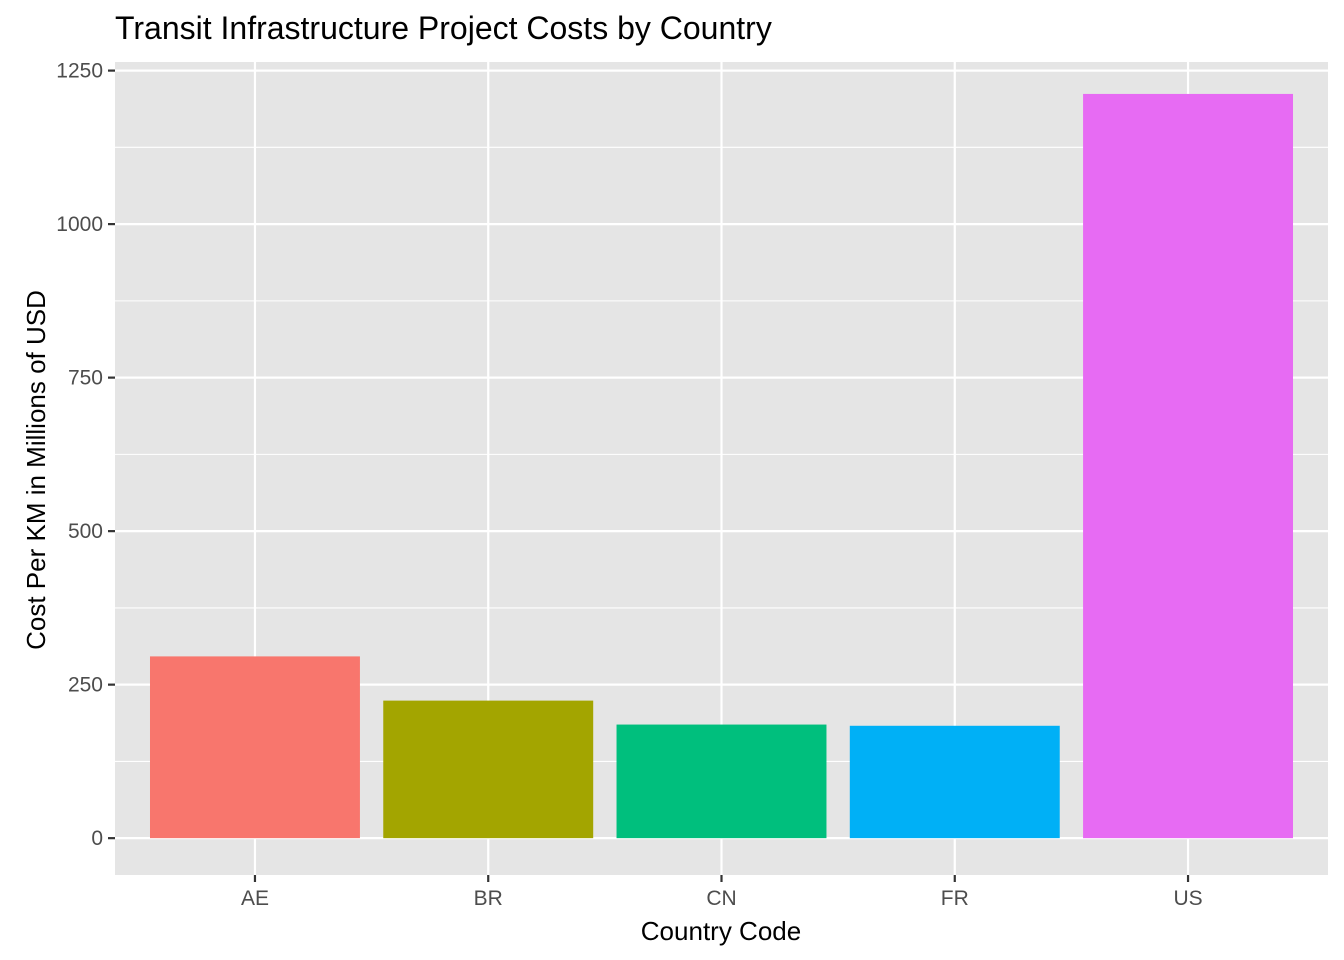 The height and width of the screenshot is (960, 1344). I want to click on bar-cn, so click(721, 781).